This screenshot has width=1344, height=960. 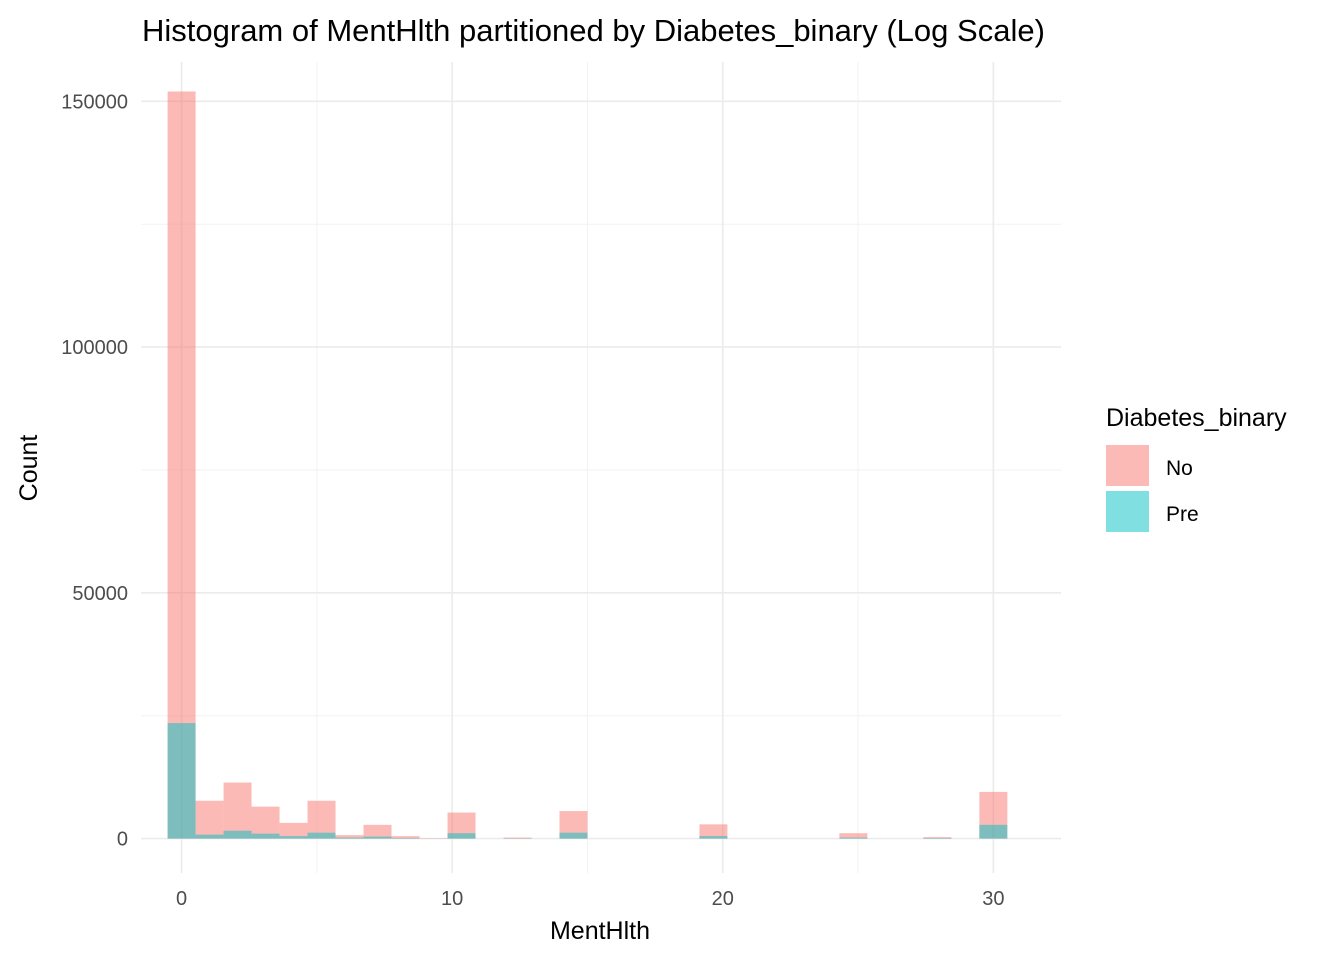 What do you see at coordinates (94, 102) in the screenshot?
I see `y-tick-label: 150000` at bounding box center [94, 102].